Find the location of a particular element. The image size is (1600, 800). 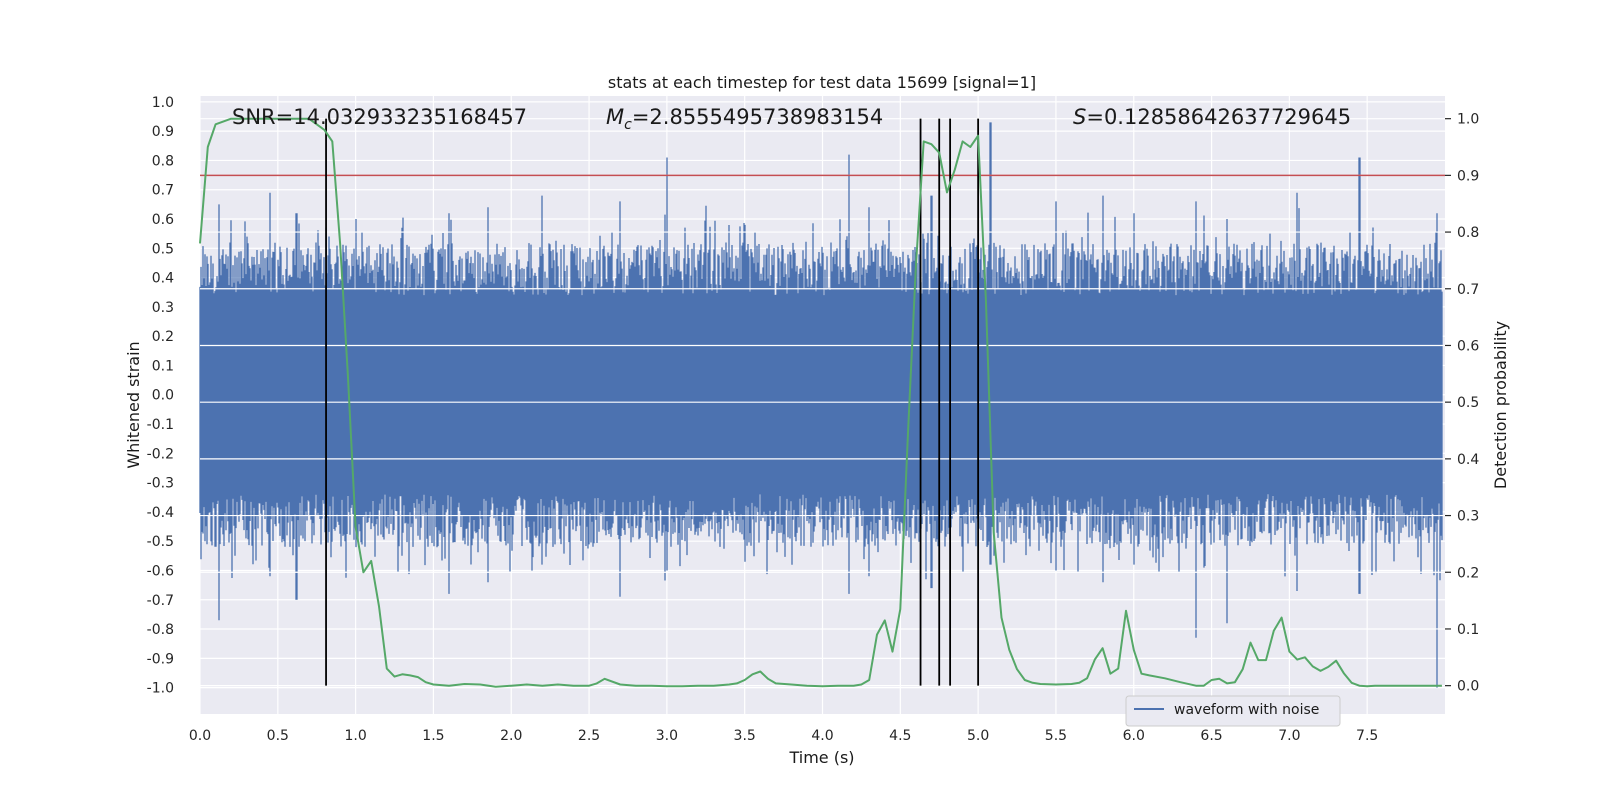

x-tick-label: 6.0 is located at coordinates (1134, 736).